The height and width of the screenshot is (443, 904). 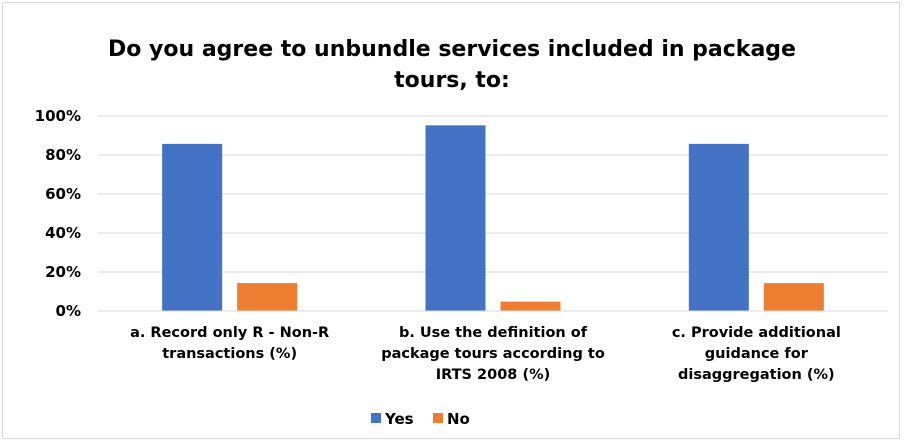 I want to click on y-tick-label: 40%, so click(x=63, y=233).